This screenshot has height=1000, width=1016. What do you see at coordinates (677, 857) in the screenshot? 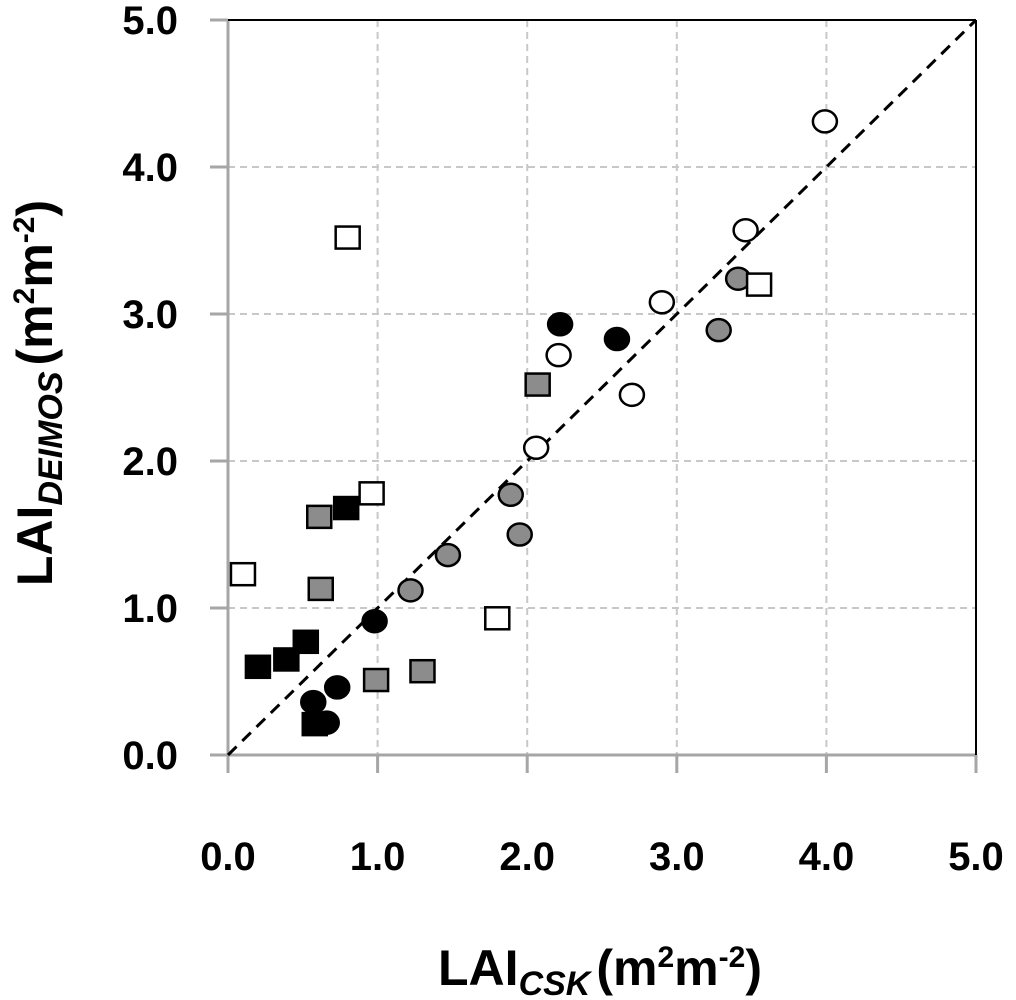
I see `x-tick-label-3: 3.0` at bounding box center [677, 857].